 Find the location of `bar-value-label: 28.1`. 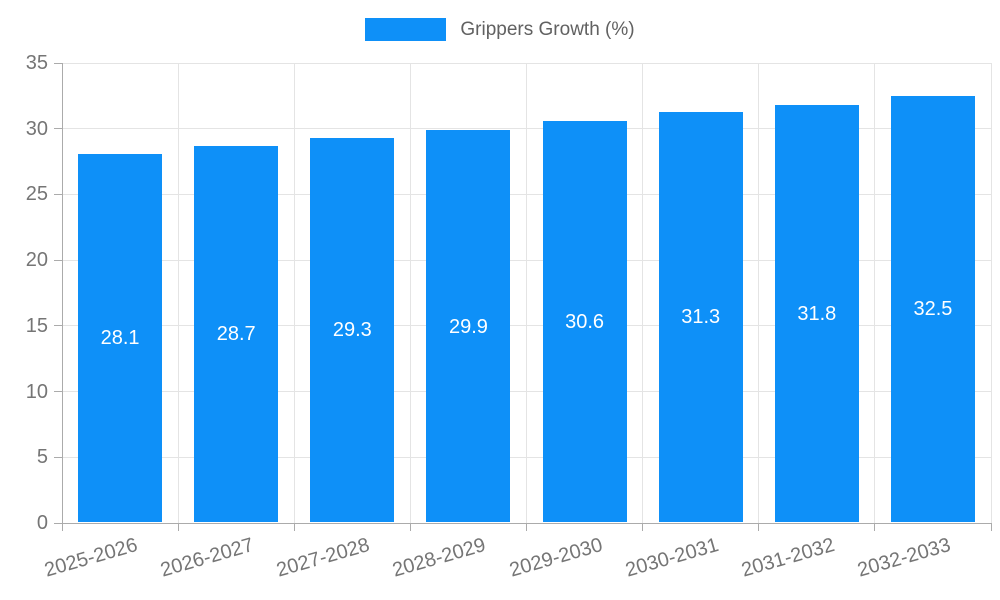

bar-value-label: 28.1 is located at coordinates (120, 338).